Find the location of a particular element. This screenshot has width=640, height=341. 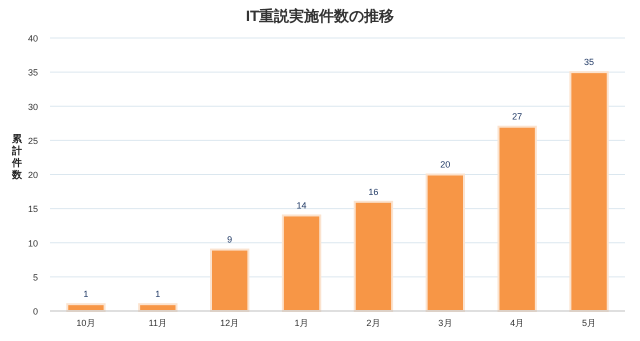

data-label: 20 is located at coordinates (445, 165).